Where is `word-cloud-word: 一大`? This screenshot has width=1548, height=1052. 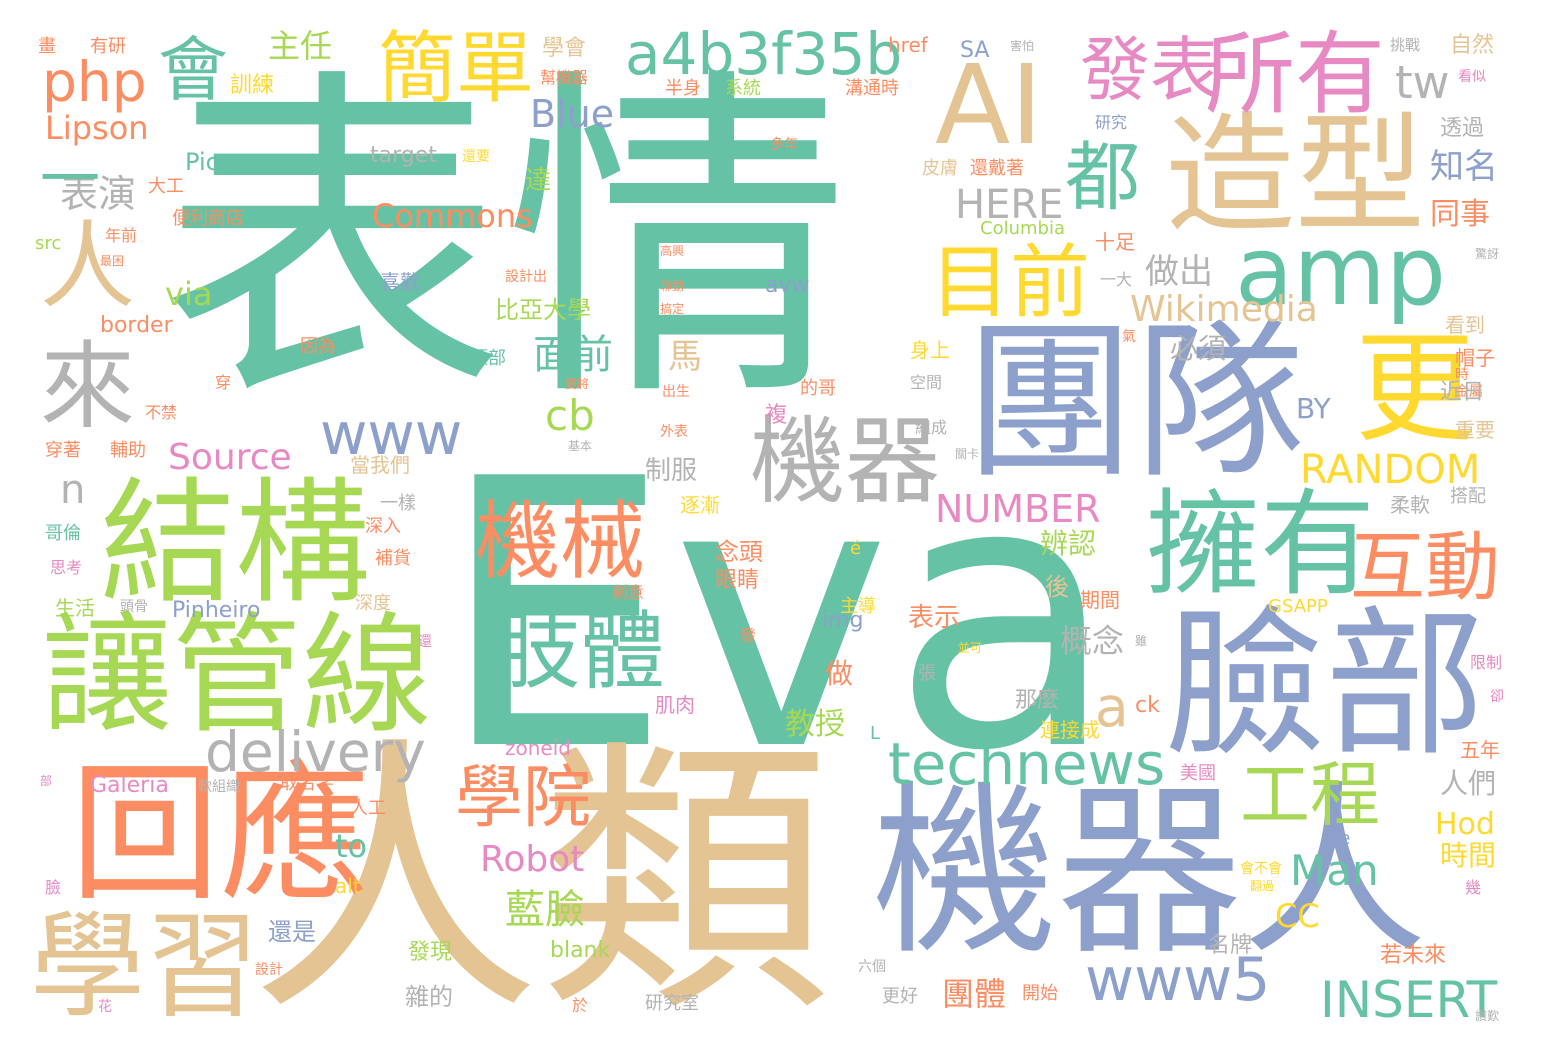 word-cloud-word: 一大 is located at coordinates (1116, 279).